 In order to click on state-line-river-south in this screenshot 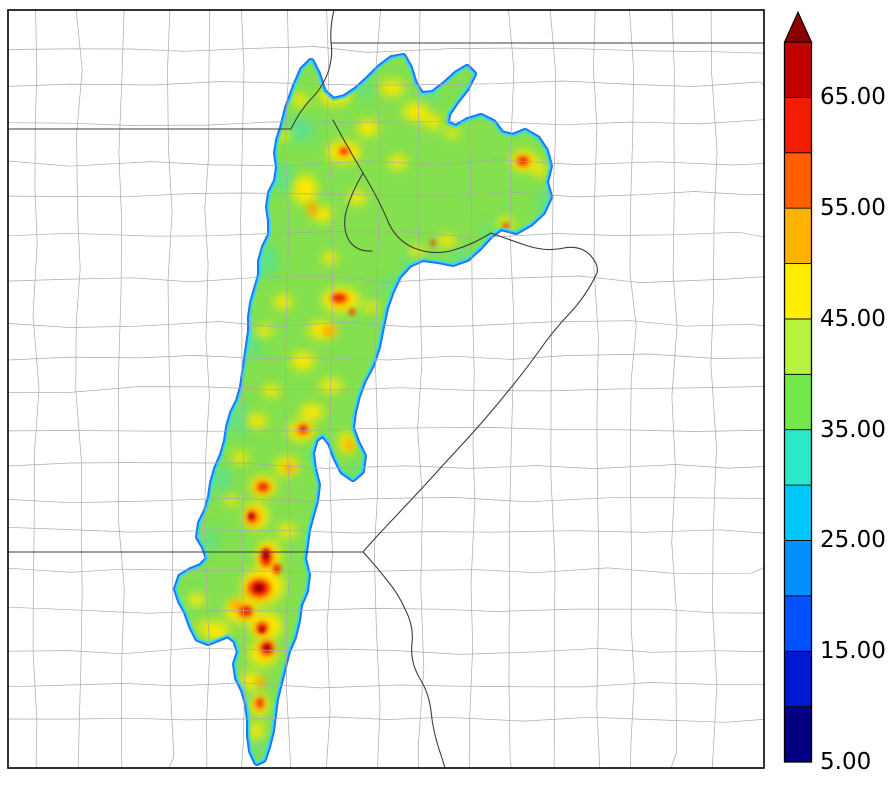, I will do `click(404, 660)`.